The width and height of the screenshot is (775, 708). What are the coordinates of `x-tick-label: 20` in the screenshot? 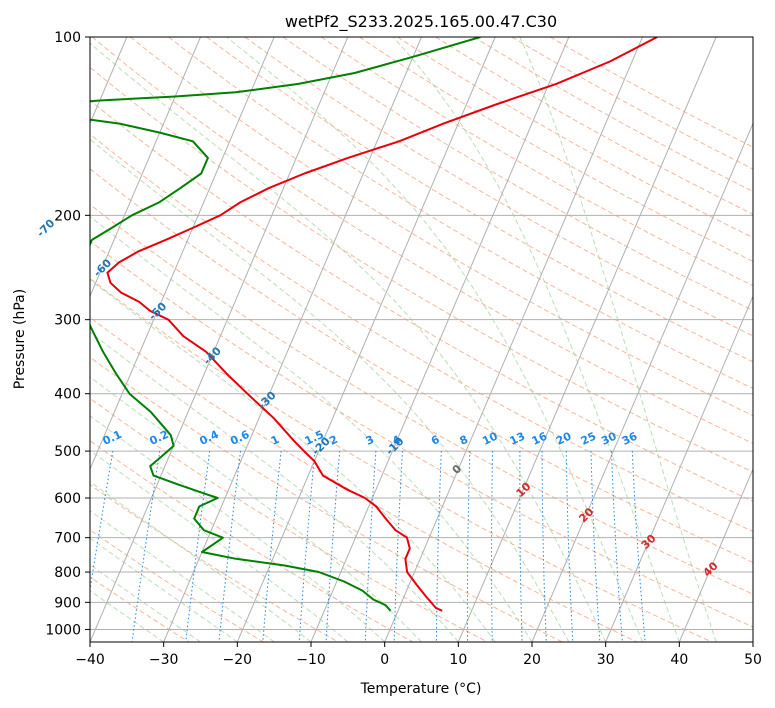 It's located at (532, 660).